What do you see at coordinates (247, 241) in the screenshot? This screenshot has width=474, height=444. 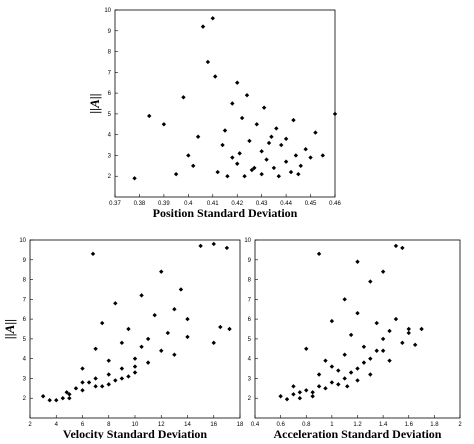 I see `y-tick-label: 10` at bounding box center [247, 241].